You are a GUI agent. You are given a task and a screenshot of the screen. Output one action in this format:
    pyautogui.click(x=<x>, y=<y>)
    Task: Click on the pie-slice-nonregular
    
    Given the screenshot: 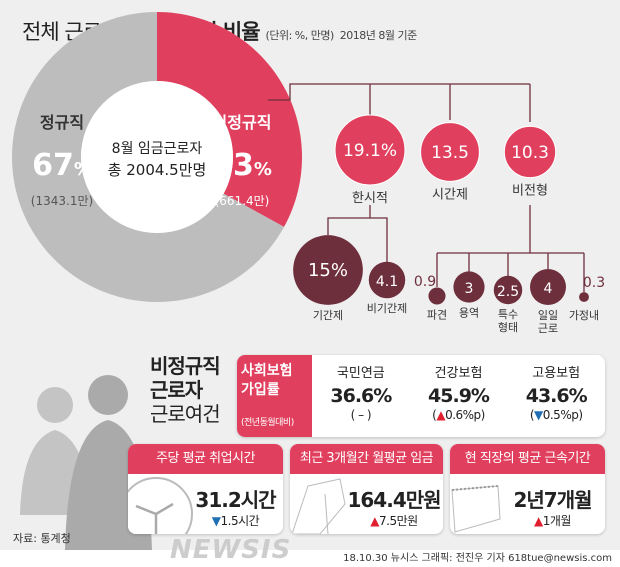 What is the action you would take?
    pyautogui.click(x=229, y=119)
    